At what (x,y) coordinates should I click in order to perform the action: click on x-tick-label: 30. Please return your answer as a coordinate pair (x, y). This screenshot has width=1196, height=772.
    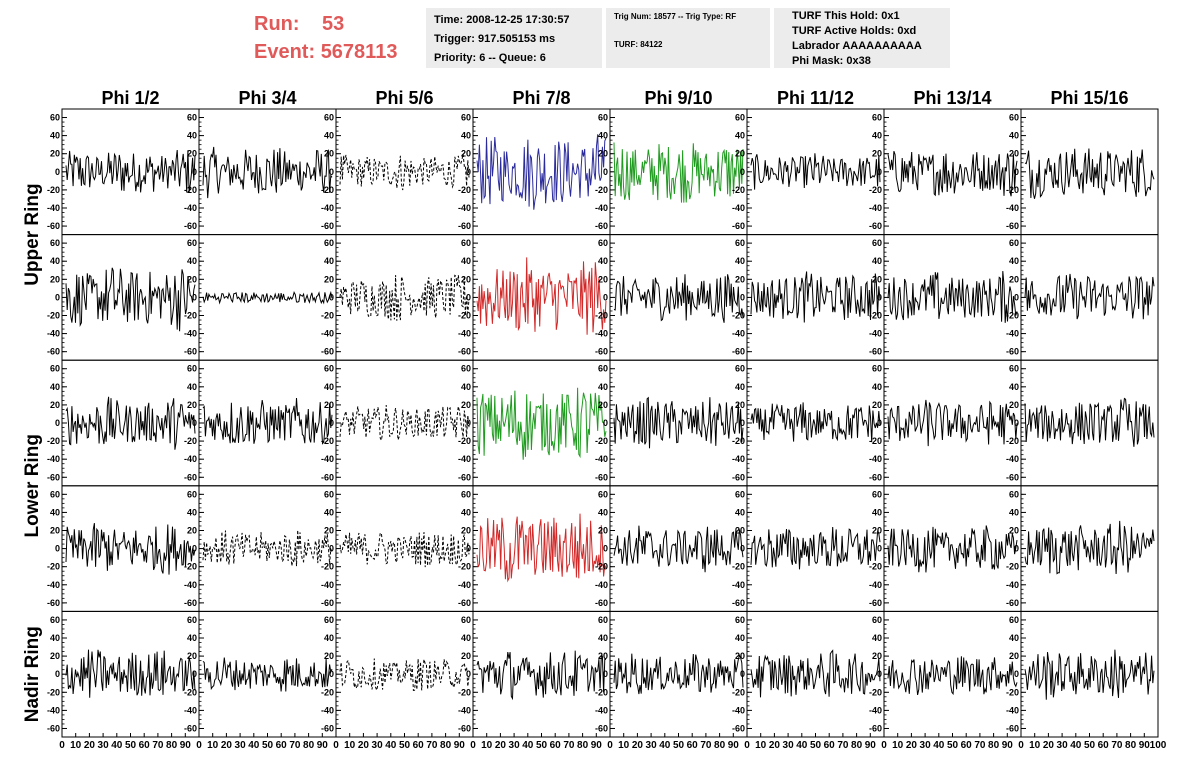
    Looking at the image, I should click on (104, 745).